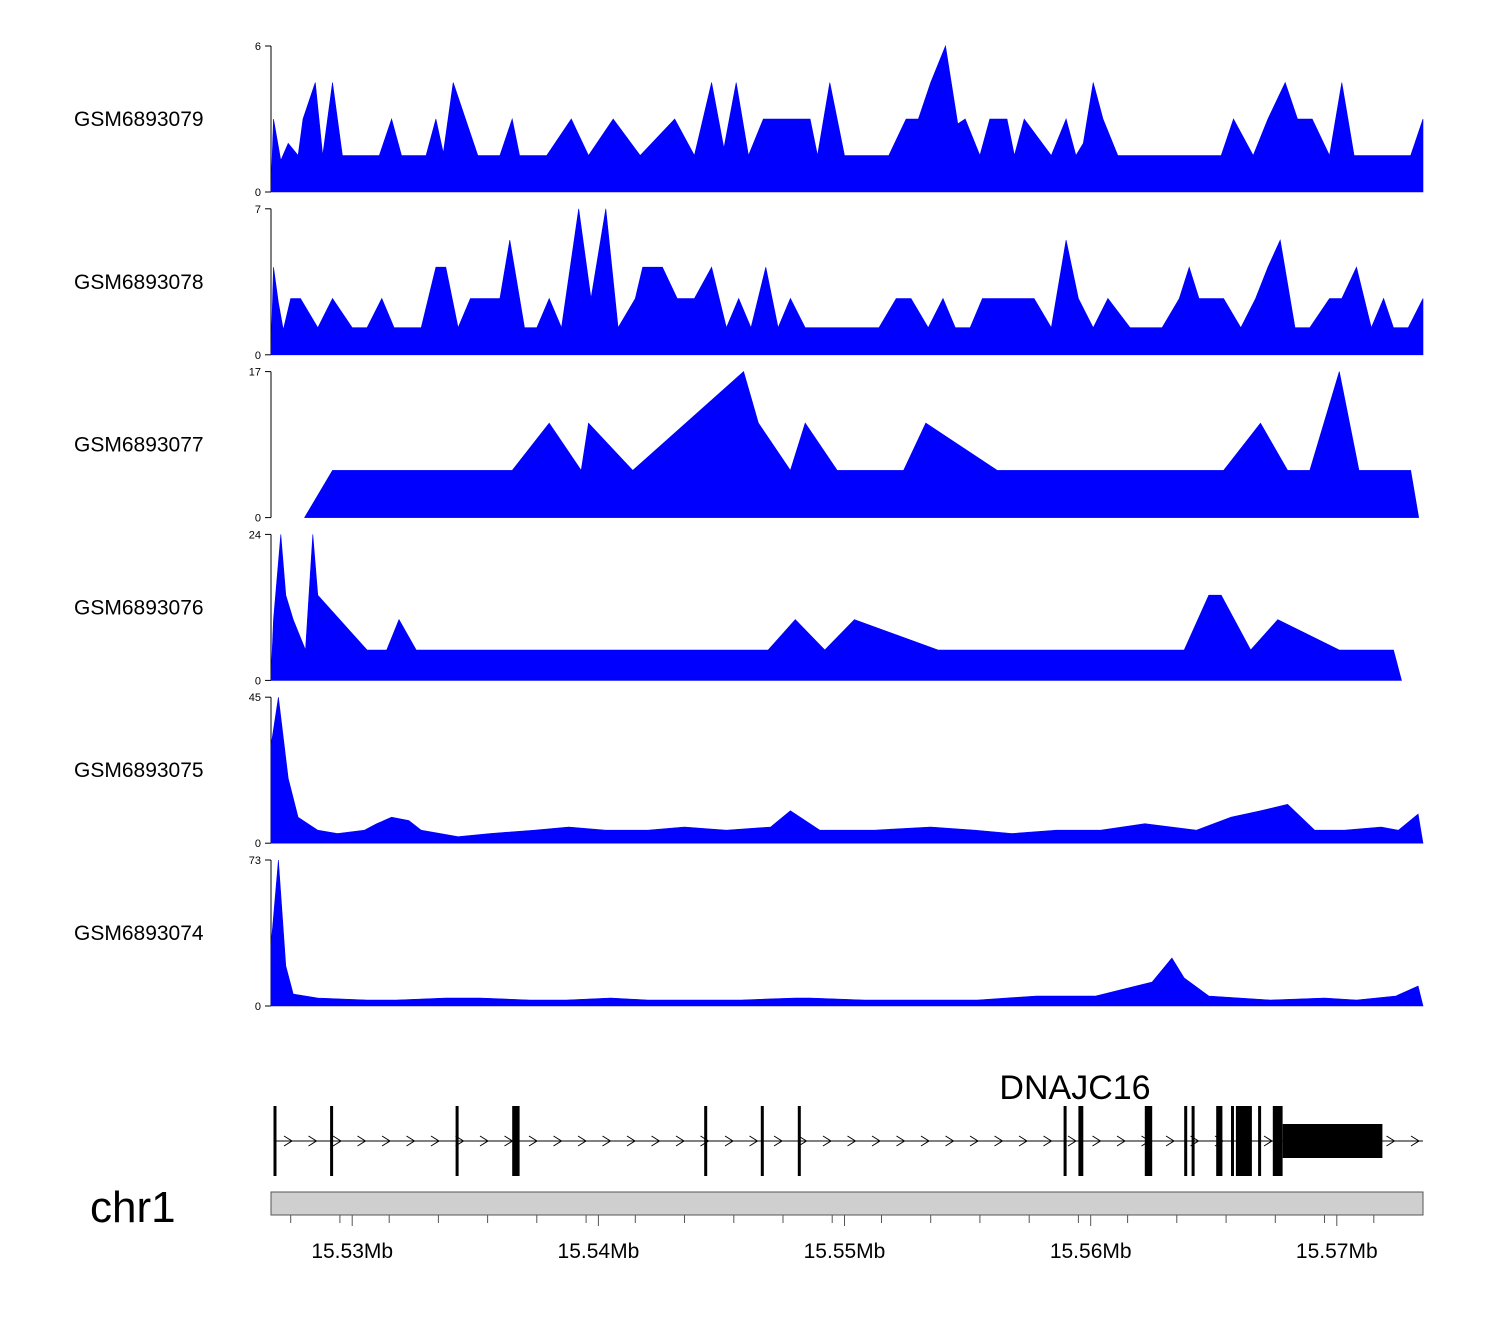 The width and height of the screenshot is (1500, 1320). I want to click on track-label: GSM6893077, so click(139, 445).